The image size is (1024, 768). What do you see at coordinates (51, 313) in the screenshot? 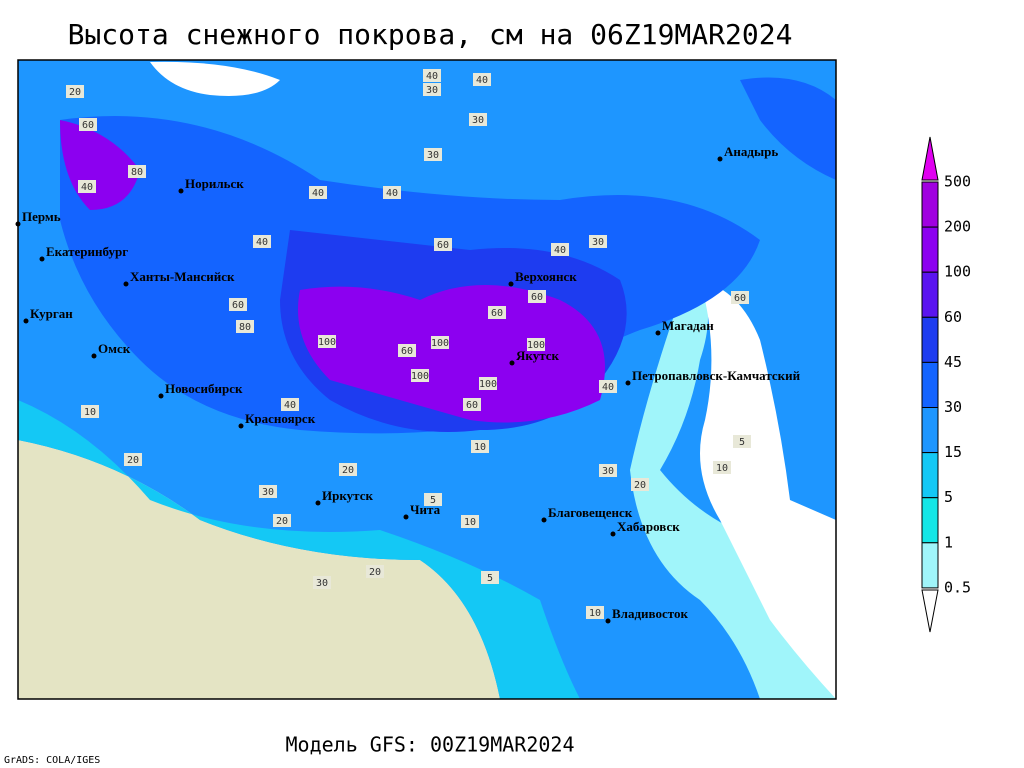
I see `city-label: Курган` at bounding box center [51, 313].